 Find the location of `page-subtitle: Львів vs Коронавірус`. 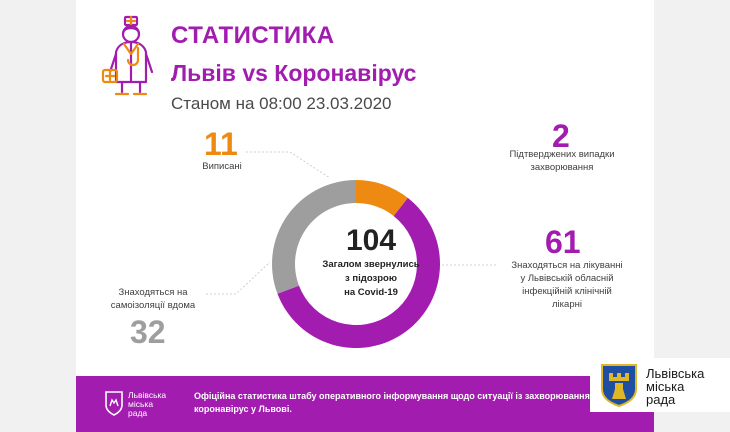

page-subtitle: Львів vs Коронавірус is located at coordinates (294, 73).